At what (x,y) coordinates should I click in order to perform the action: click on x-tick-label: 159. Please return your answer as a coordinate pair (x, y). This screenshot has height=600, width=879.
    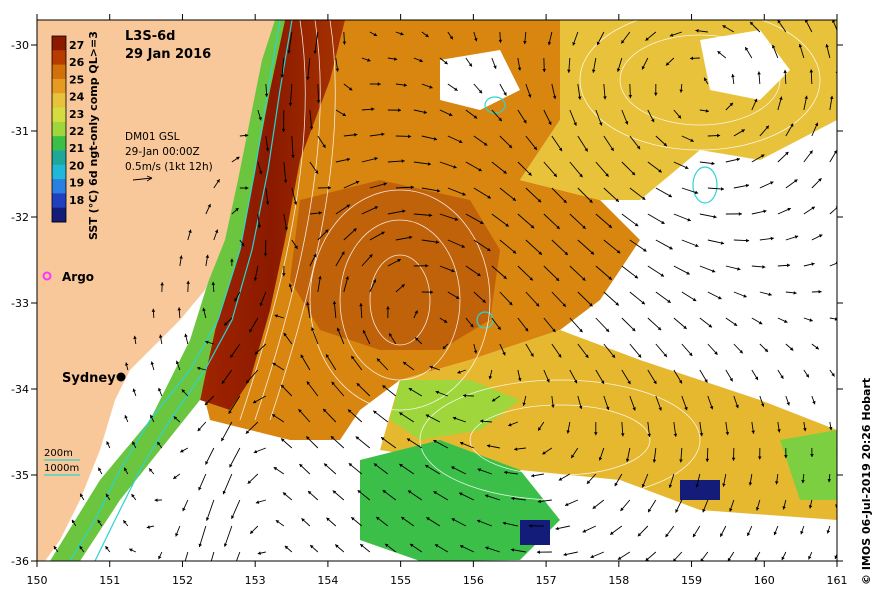
    Looking at the image, I should click on (691, 580).